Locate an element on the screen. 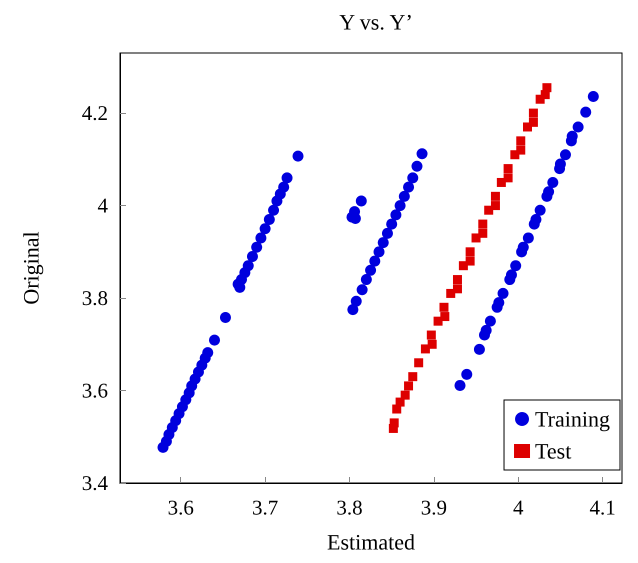  chart-title: Y vs. Y’ is located at coordinates (376, 22).